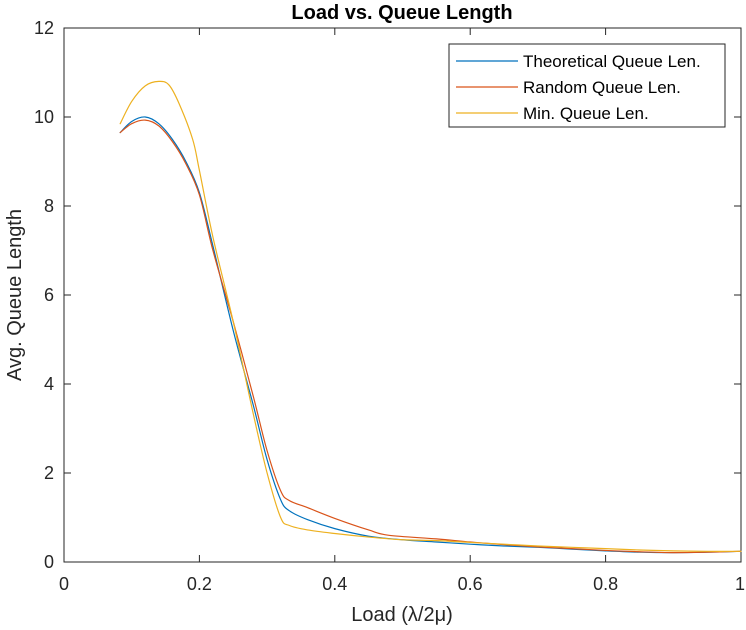 Image resolution: width=746 pixels, height=630 pixels. Describe the element at coordinates (49, 295) in the screenshot. I see `y-tick-label: 6` at that location.